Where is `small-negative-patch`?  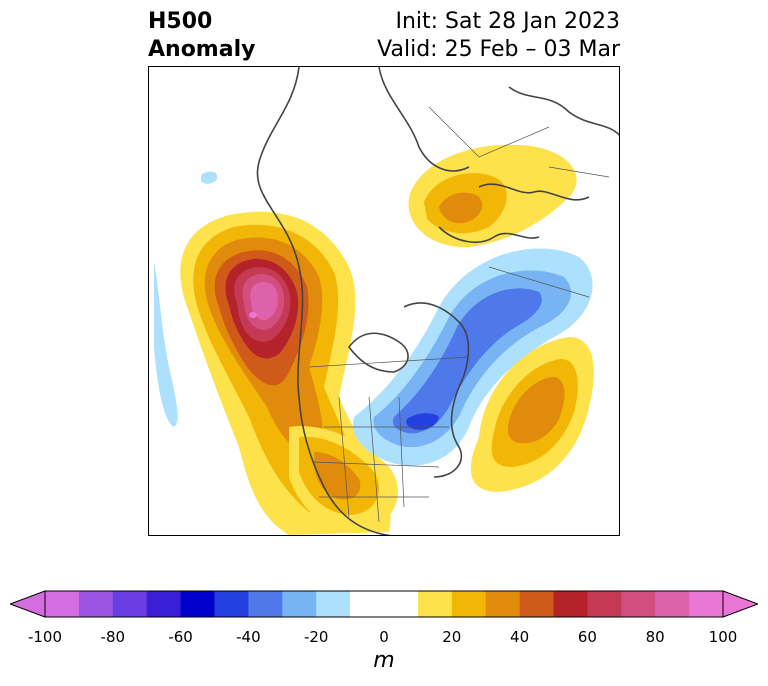 small-negative-patch is located at coordinates (209, 177).